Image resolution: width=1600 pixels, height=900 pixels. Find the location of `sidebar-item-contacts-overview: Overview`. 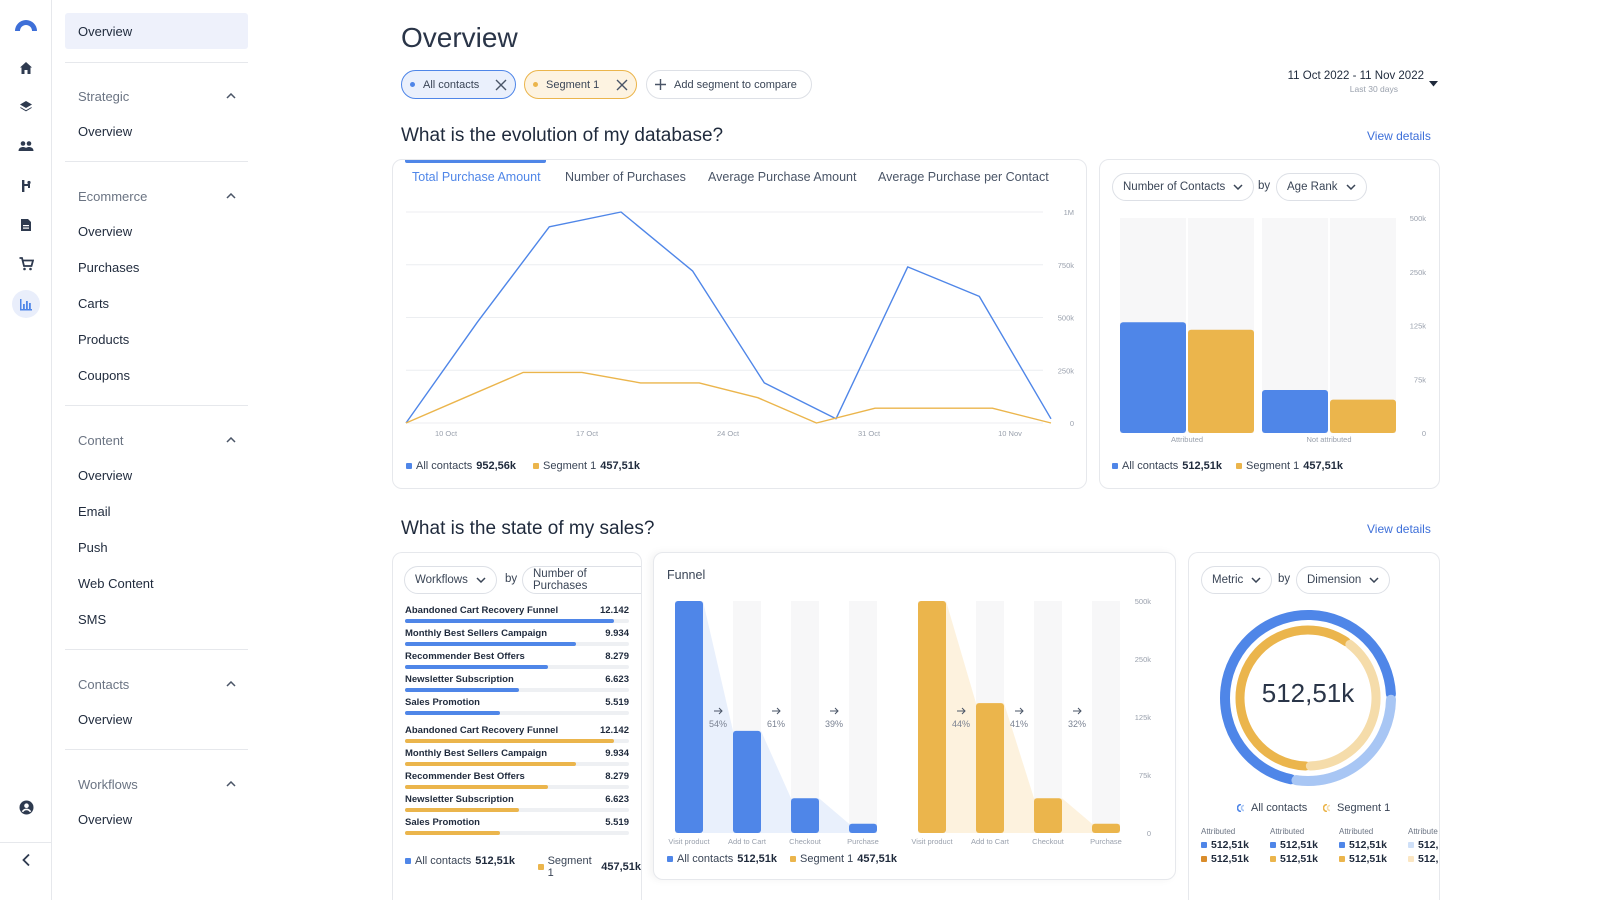

sidebar-item-contacts-overview: Overview is located at coordinates (105, 719).